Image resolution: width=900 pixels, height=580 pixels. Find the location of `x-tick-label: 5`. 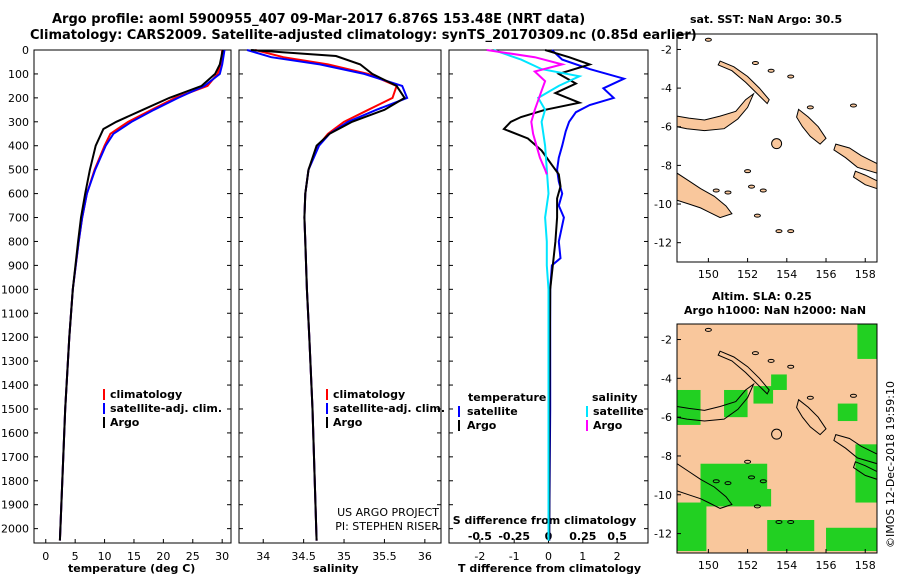

x-tick-label: 5 is located at coordinates (75, 556).